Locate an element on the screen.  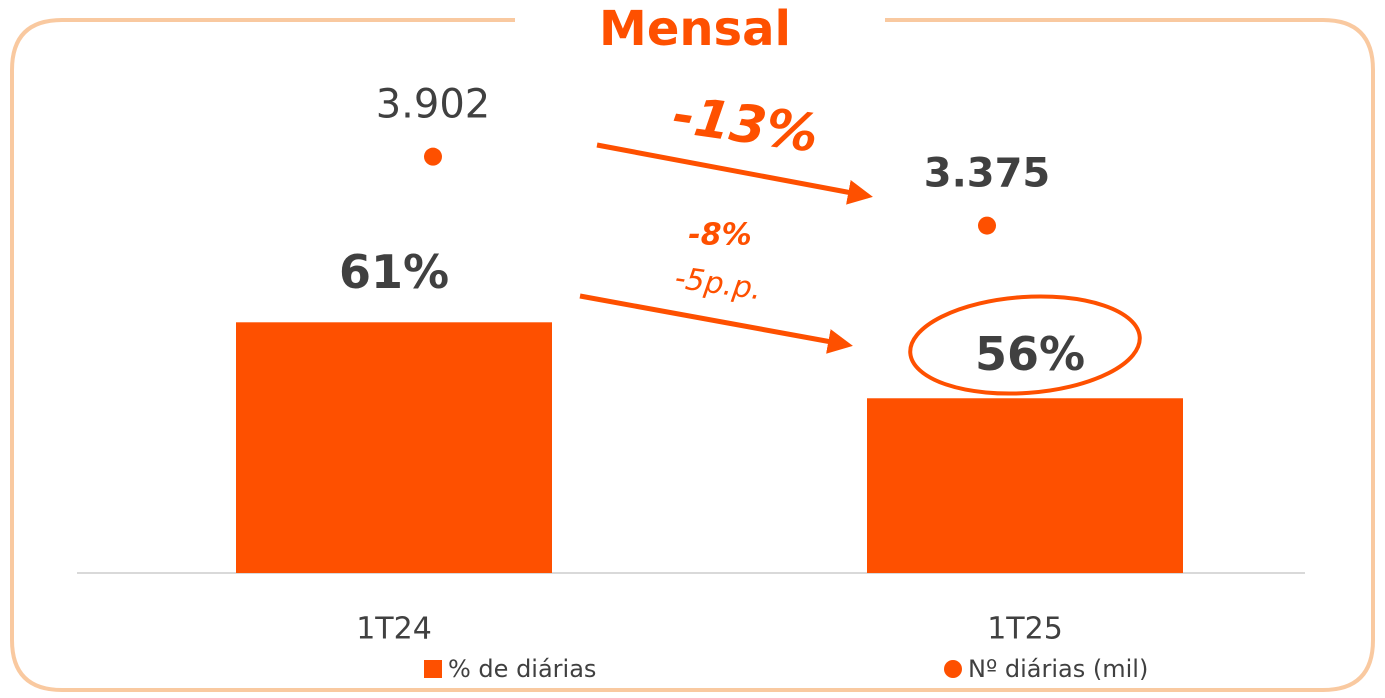
data-label: 3.902 is located at coordinates (433, 105).